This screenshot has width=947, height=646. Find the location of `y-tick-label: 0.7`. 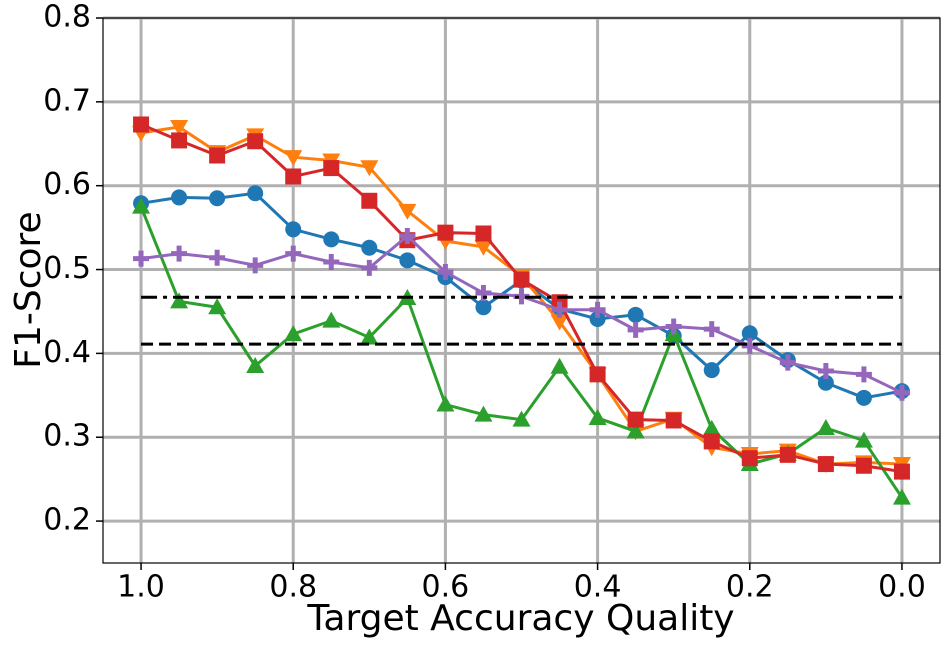

y-tick-label: 0.7 is located at coordinates (67, 100).